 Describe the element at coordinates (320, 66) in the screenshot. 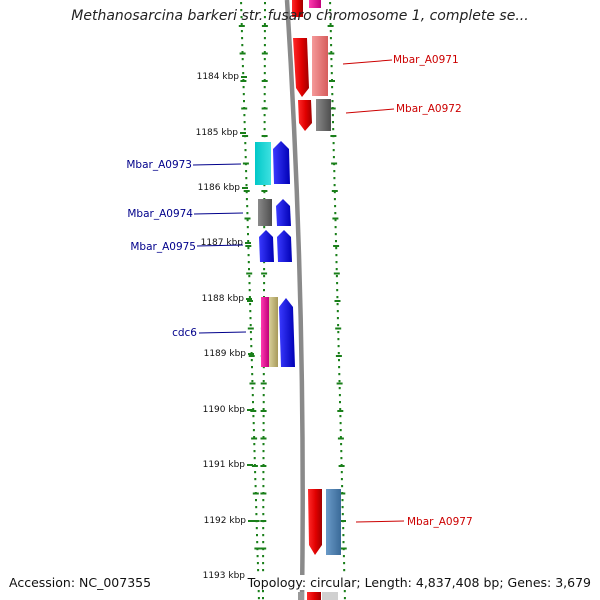

I see `gene-Mbar_A0971` at that location.